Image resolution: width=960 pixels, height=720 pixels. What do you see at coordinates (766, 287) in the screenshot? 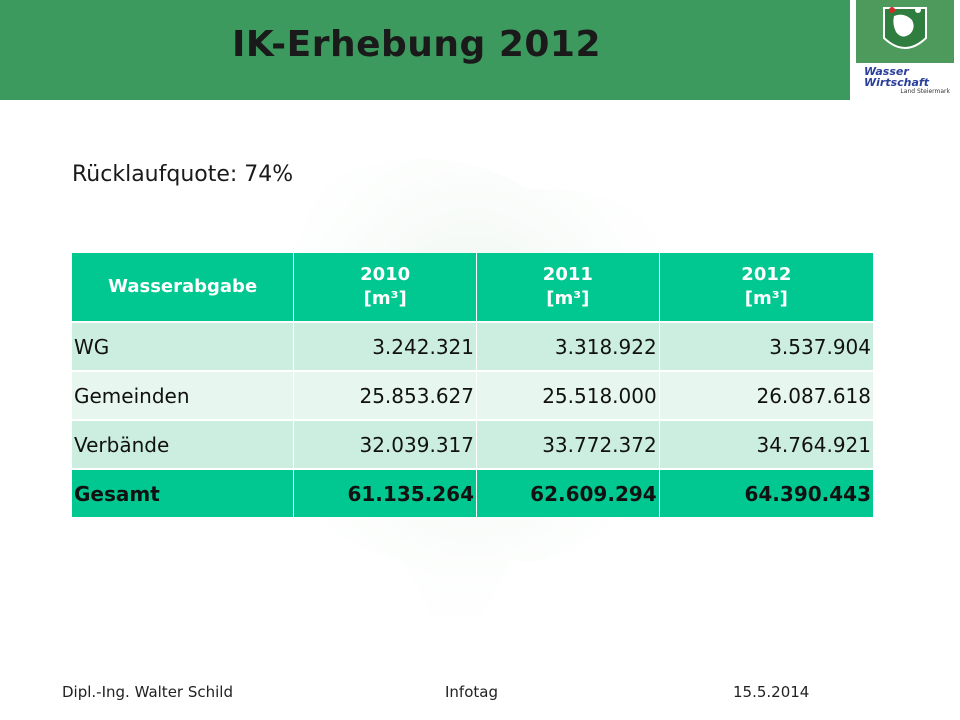
I see `header-2012: 2012 [m³]` at bounding box center [766, 287].